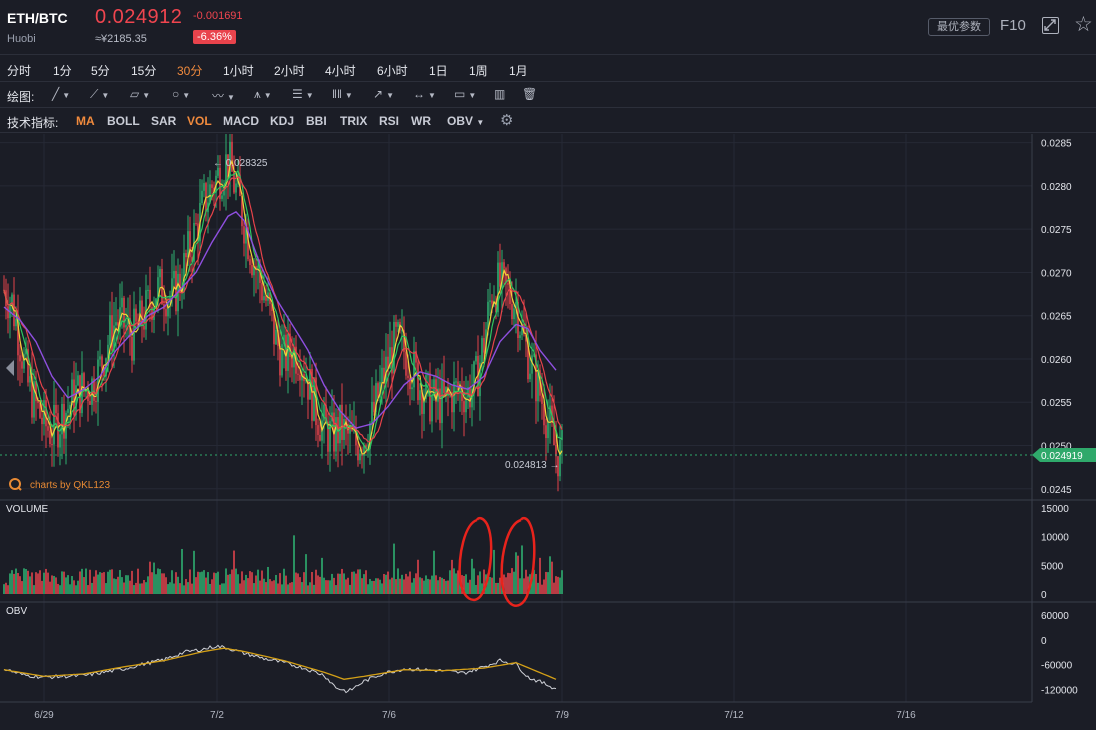 Image resolution: width=1096 pixels, height=730 pixels. What do you see at coordinates (10, 368) in the screenshot?
I see `scroll-left-icon` at bounding box center [10, 368].